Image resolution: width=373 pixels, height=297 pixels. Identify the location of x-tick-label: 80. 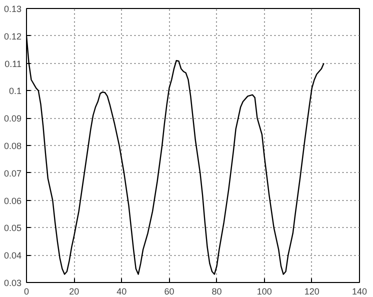
(217, 291).